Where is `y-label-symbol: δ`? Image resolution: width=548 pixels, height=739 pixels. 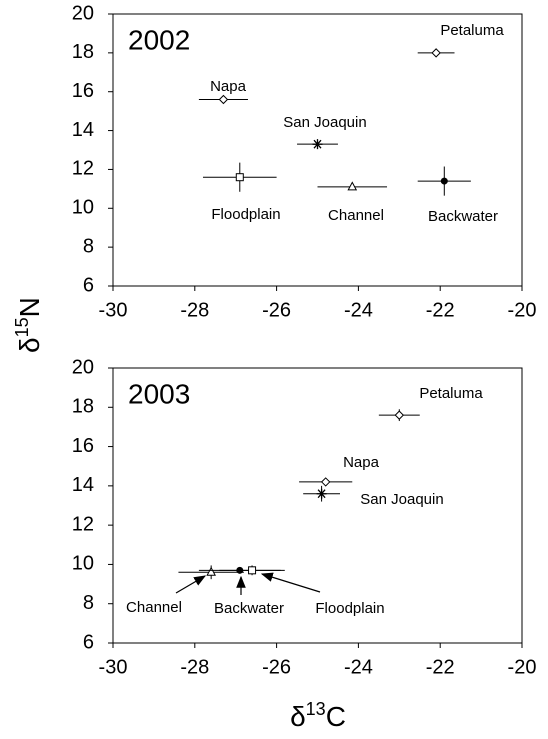 y-label-symbol: δ is located at coordinates (29, 345).